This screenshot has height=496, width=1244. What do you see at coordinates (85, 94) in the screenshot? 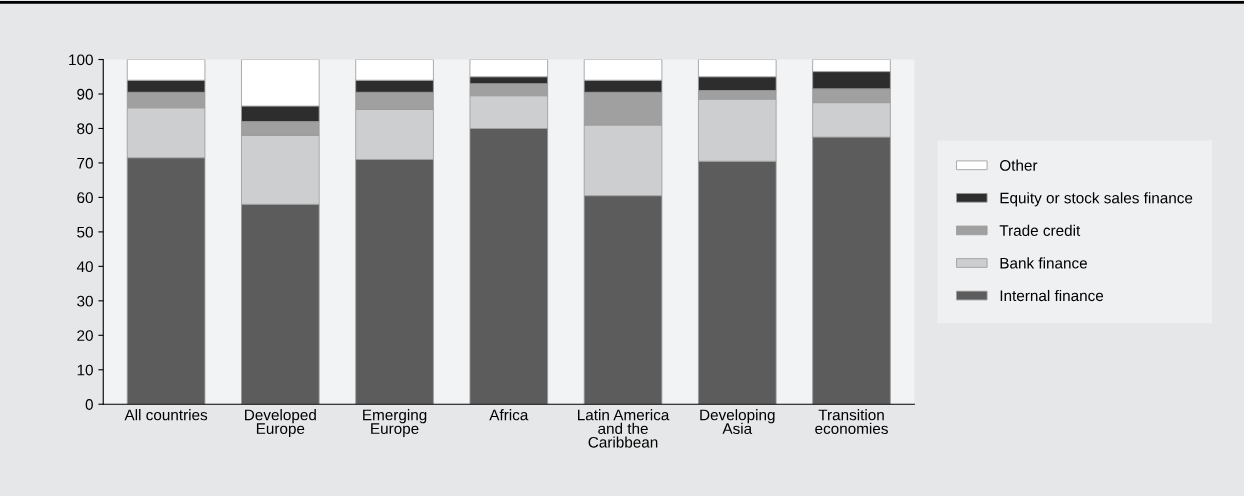
I see `y-tick-label: 90` at bounding box center [85, 94].